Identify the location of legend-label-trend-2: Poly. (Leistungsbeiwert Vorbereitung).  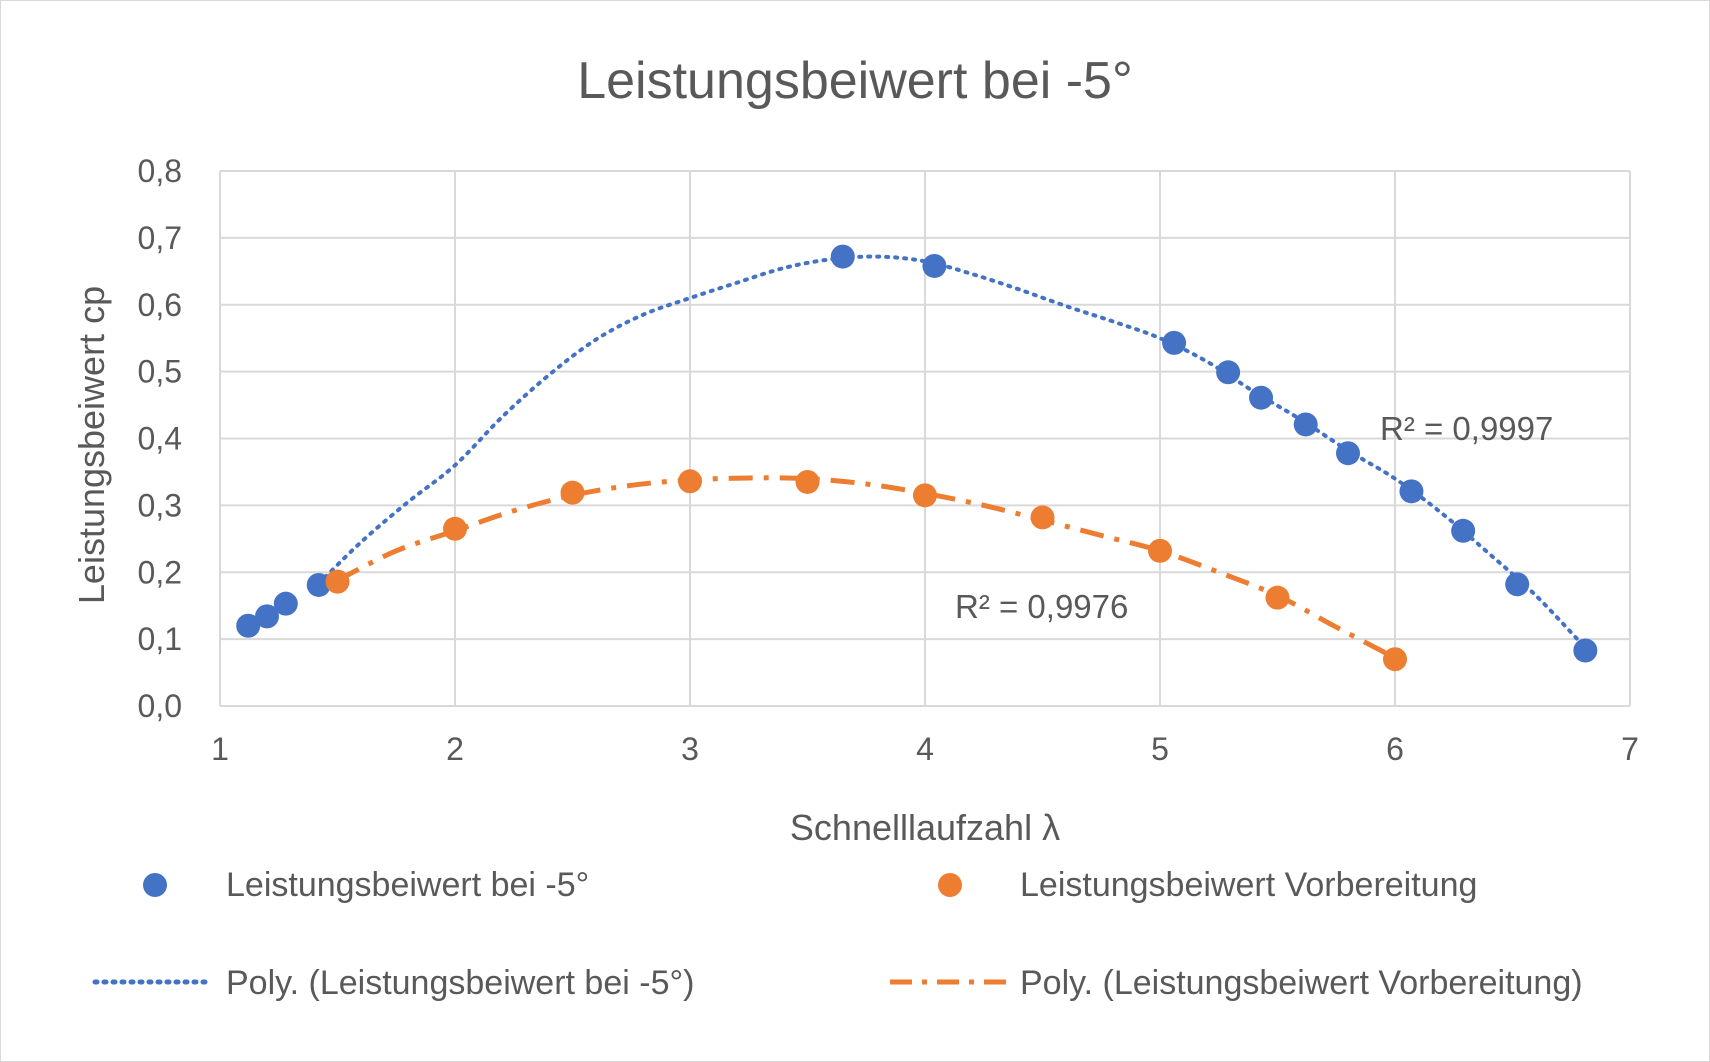
(1301, 983).